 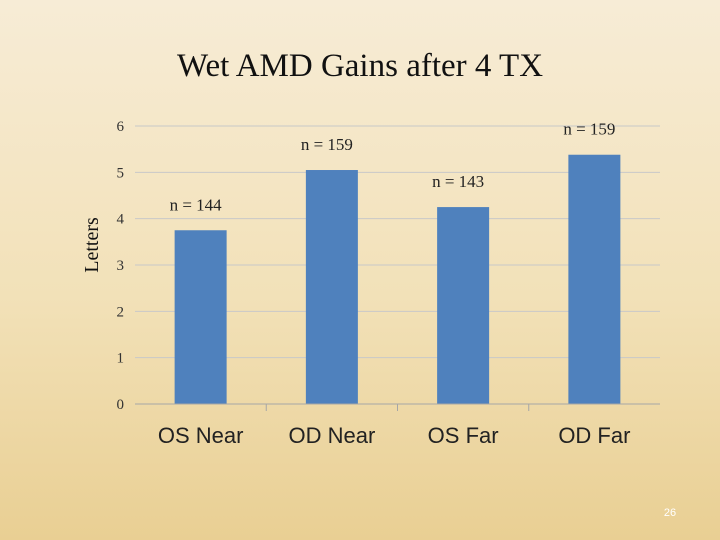 I want to click on y-tick-label: 1, so click(x=121, y=359).